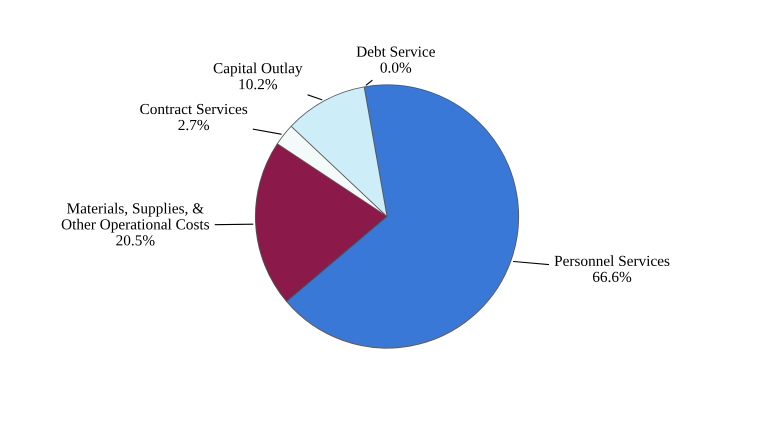 The width and height of the screenshot is (774, 433). What do you see at coordinates (135, 240) in the screenshot?
I see `data-label: 20.5%` at bounding box center [135, 240].